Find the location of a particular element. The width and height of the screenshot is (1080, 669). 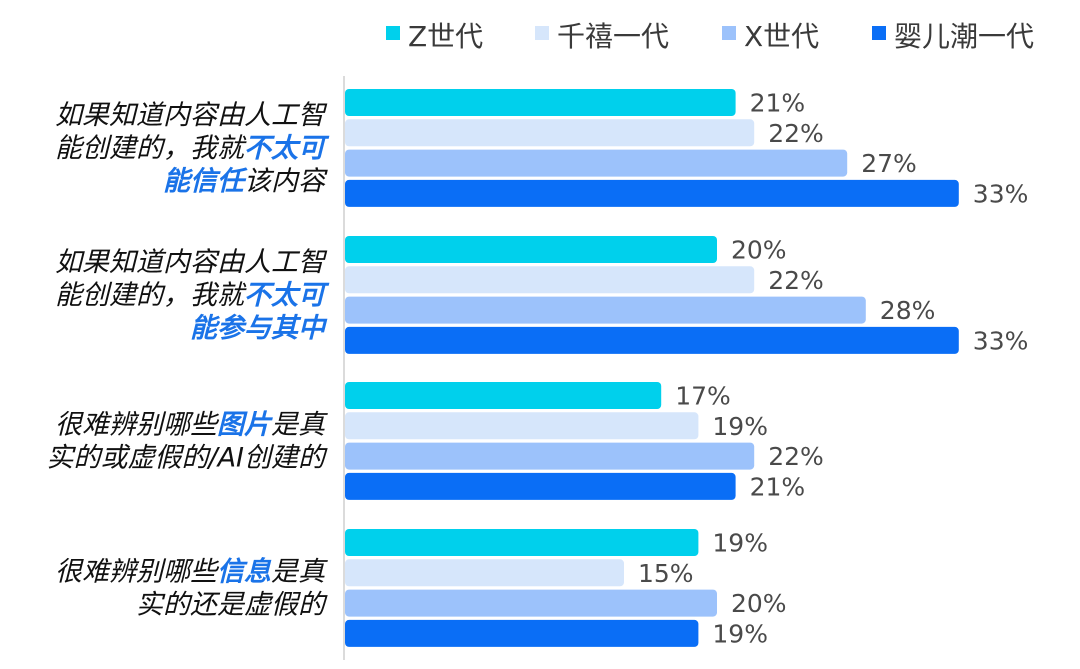

category-label-line: 能信任该内容 is located at coordinates (245, 181).